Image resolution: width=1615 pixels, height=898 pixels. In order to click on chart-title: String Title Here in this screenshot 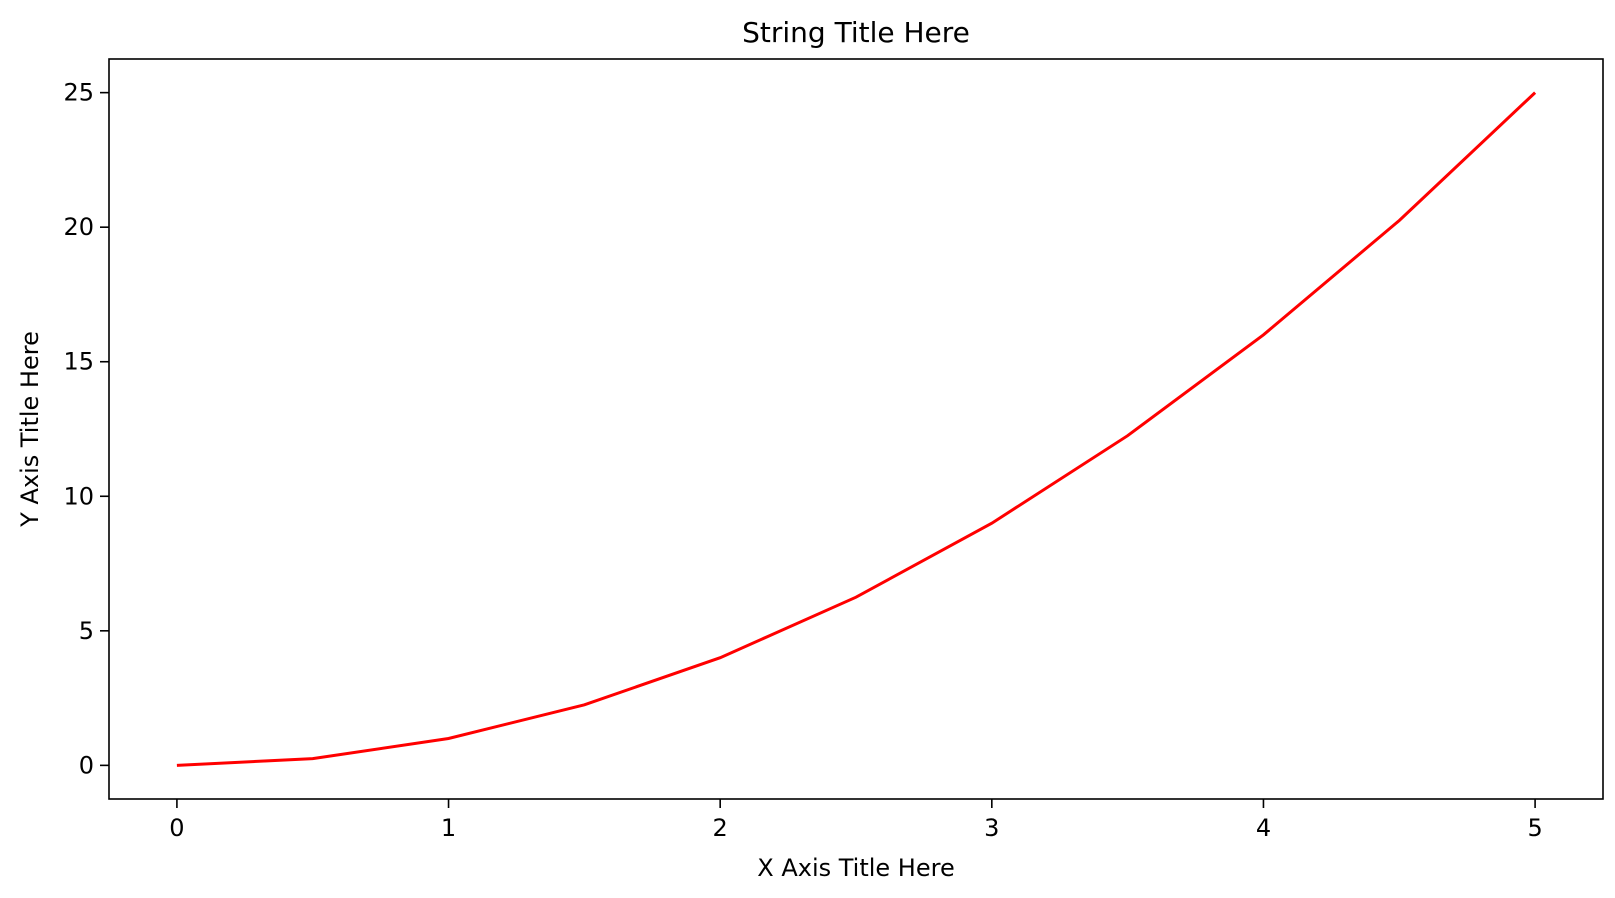, I will do `click(856, 32)`.